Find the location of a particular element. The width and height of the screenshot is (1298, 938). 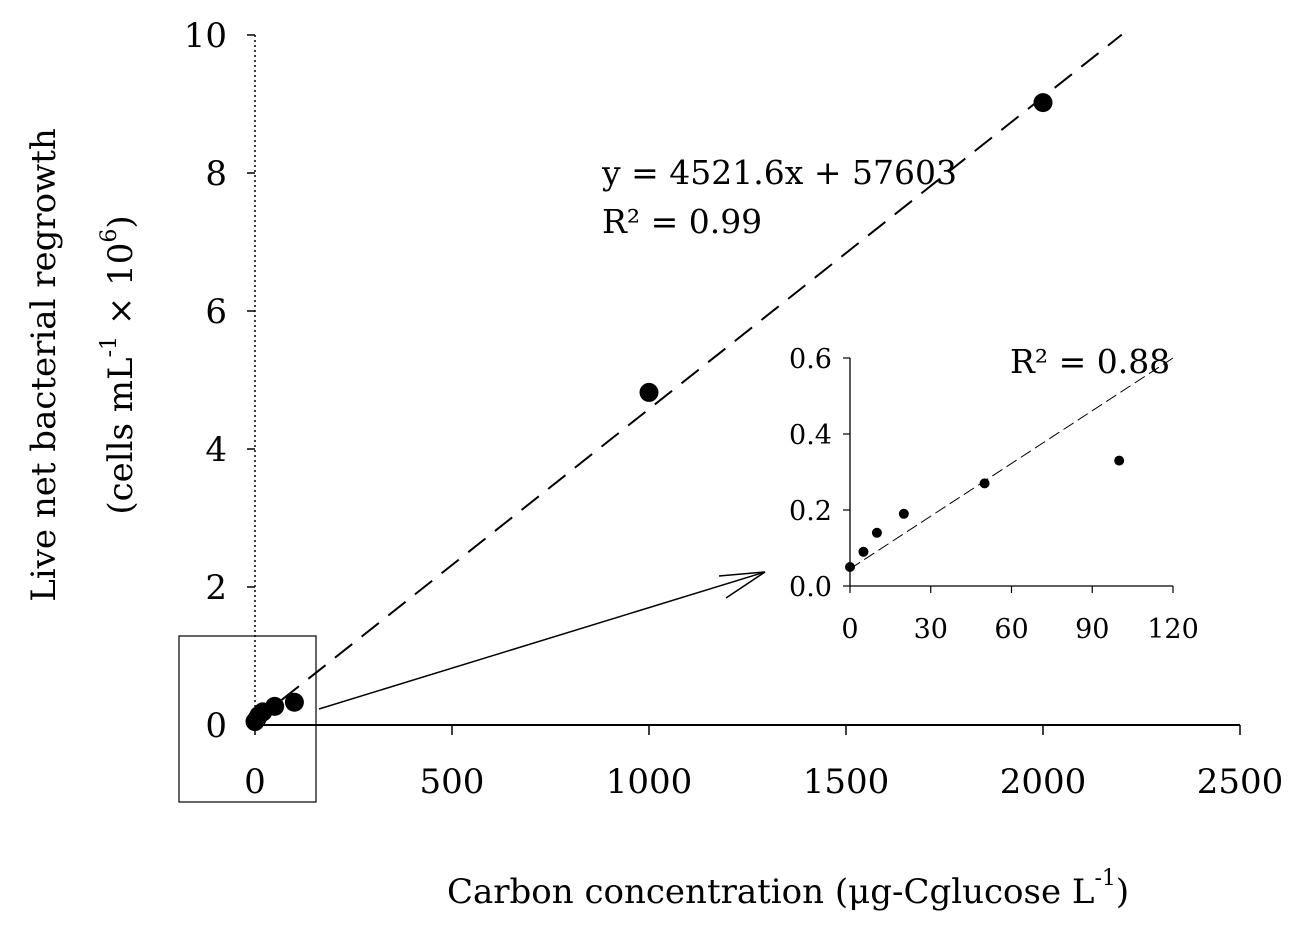

main-y-tick-label: 6 is located at coordinates (216, 312).